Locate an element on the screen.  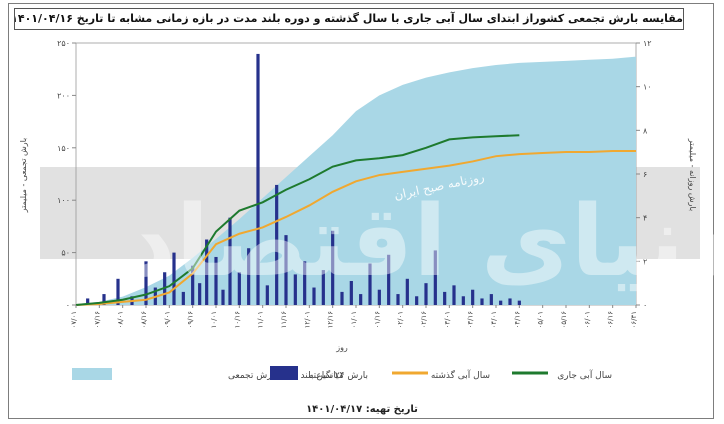
x-tick-label: ۰۵/۰۱ is located at coordinates (541, 319).